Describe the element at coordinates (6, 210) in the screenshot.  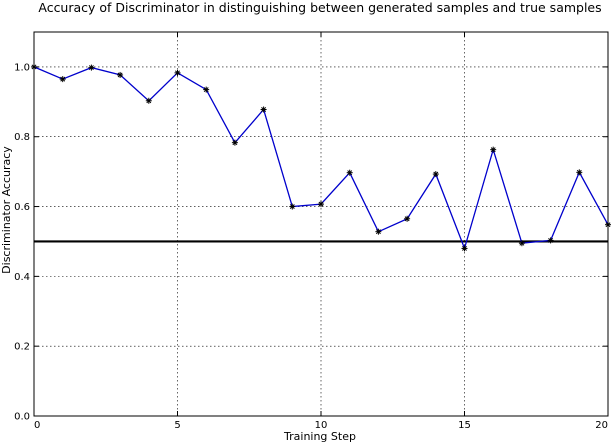
I see `y-axis-label: Discriminator Accuracy` at that location.